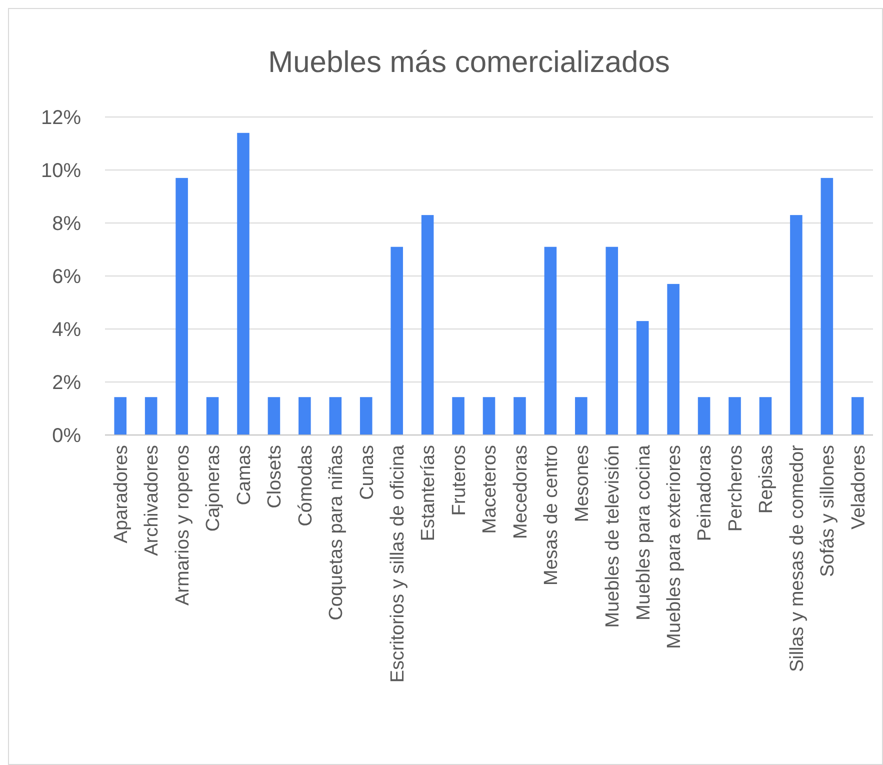 This screenshot has width=883, height=765. I want to click on y-tick-label: 12%, so click(61, 118).